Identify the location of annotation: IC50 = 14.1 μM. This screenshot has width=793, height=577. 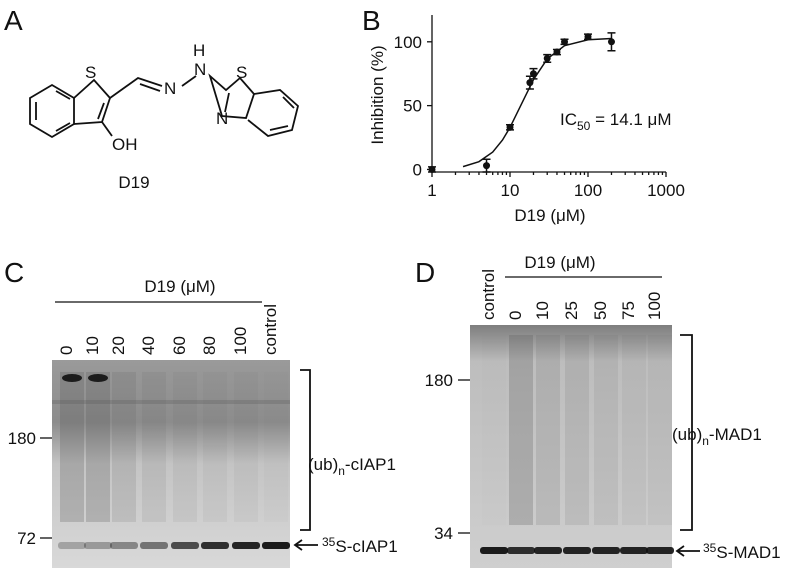
(616, 121).